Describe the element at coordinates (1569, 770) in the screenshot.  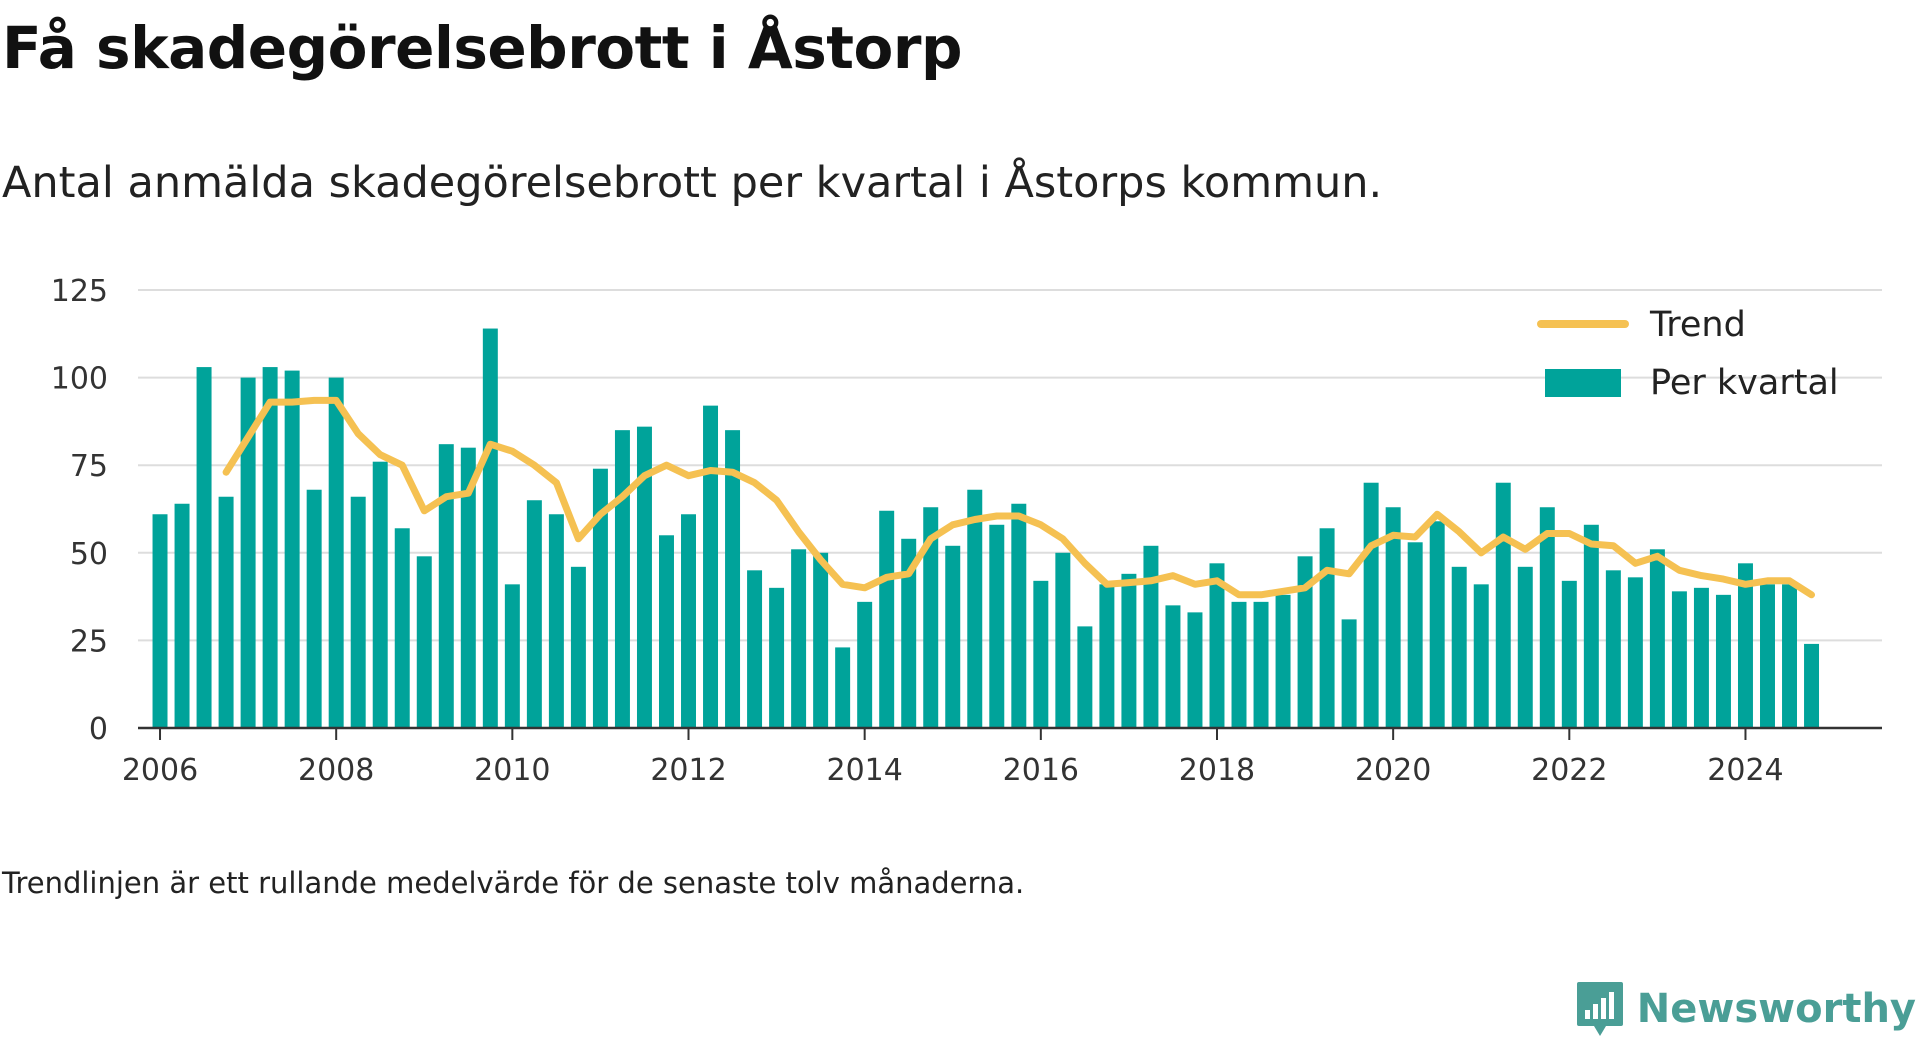
I see `x-tick-label: 2022` at that location.